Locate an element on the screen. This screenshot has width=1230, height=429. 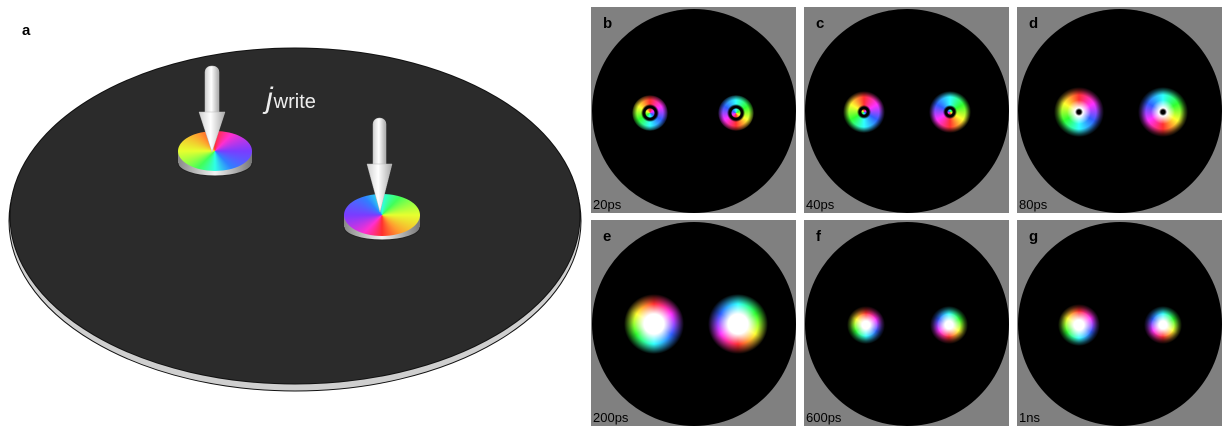
panel-b-label: b is located at coordinates (608, 23).